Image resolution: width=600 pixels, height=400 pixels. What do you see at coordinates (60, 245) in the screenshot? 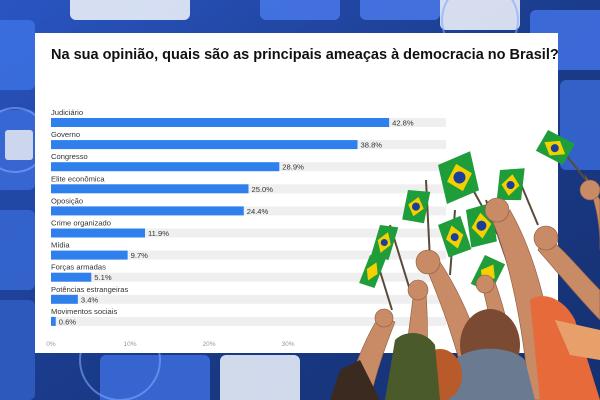
I see `category-label: Mídia` at bounding box center [60, 245].